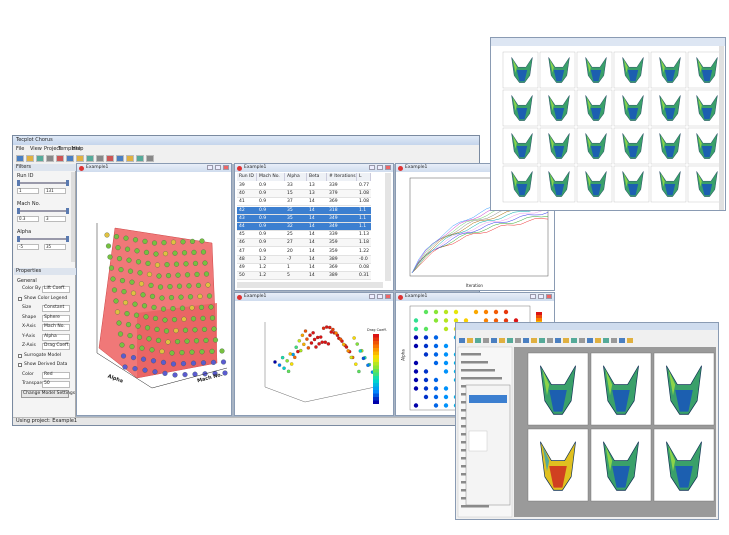 The image size is (729, 535). Describe the element at coordinates (625, 66) in the screenshot. I see `body-shading` at that location.